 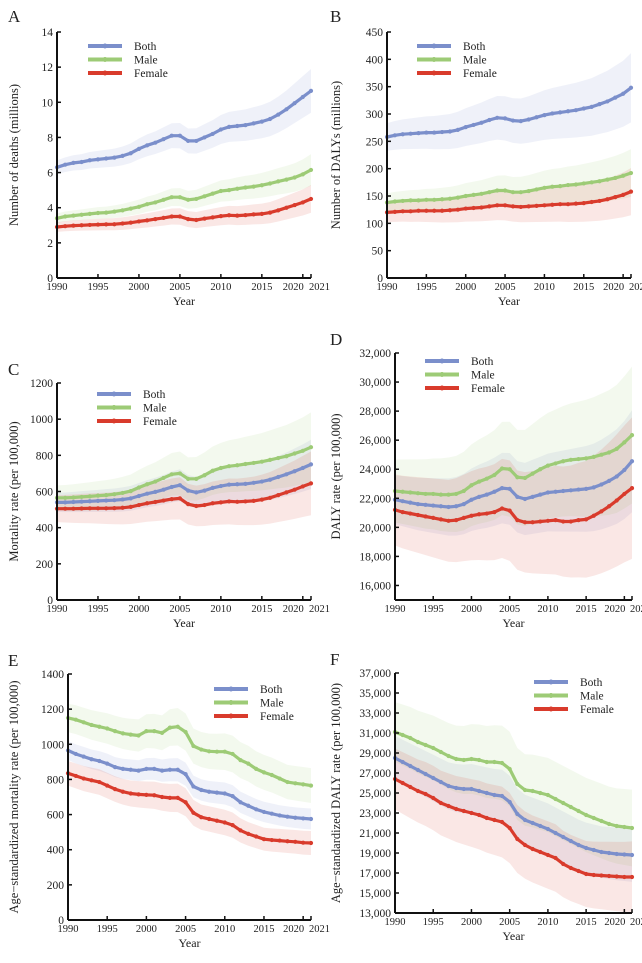 I want to click on y-tick-label: 26,000, so click(x=375, y=441).